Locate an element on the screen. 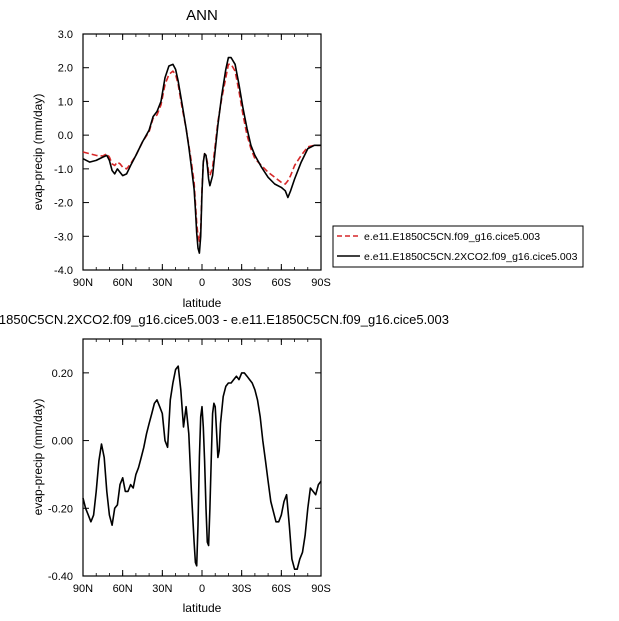 The width and height of the screenshot is (619, 621). bottom-x-tick-label: 60S is located at coordinates (282, 589).